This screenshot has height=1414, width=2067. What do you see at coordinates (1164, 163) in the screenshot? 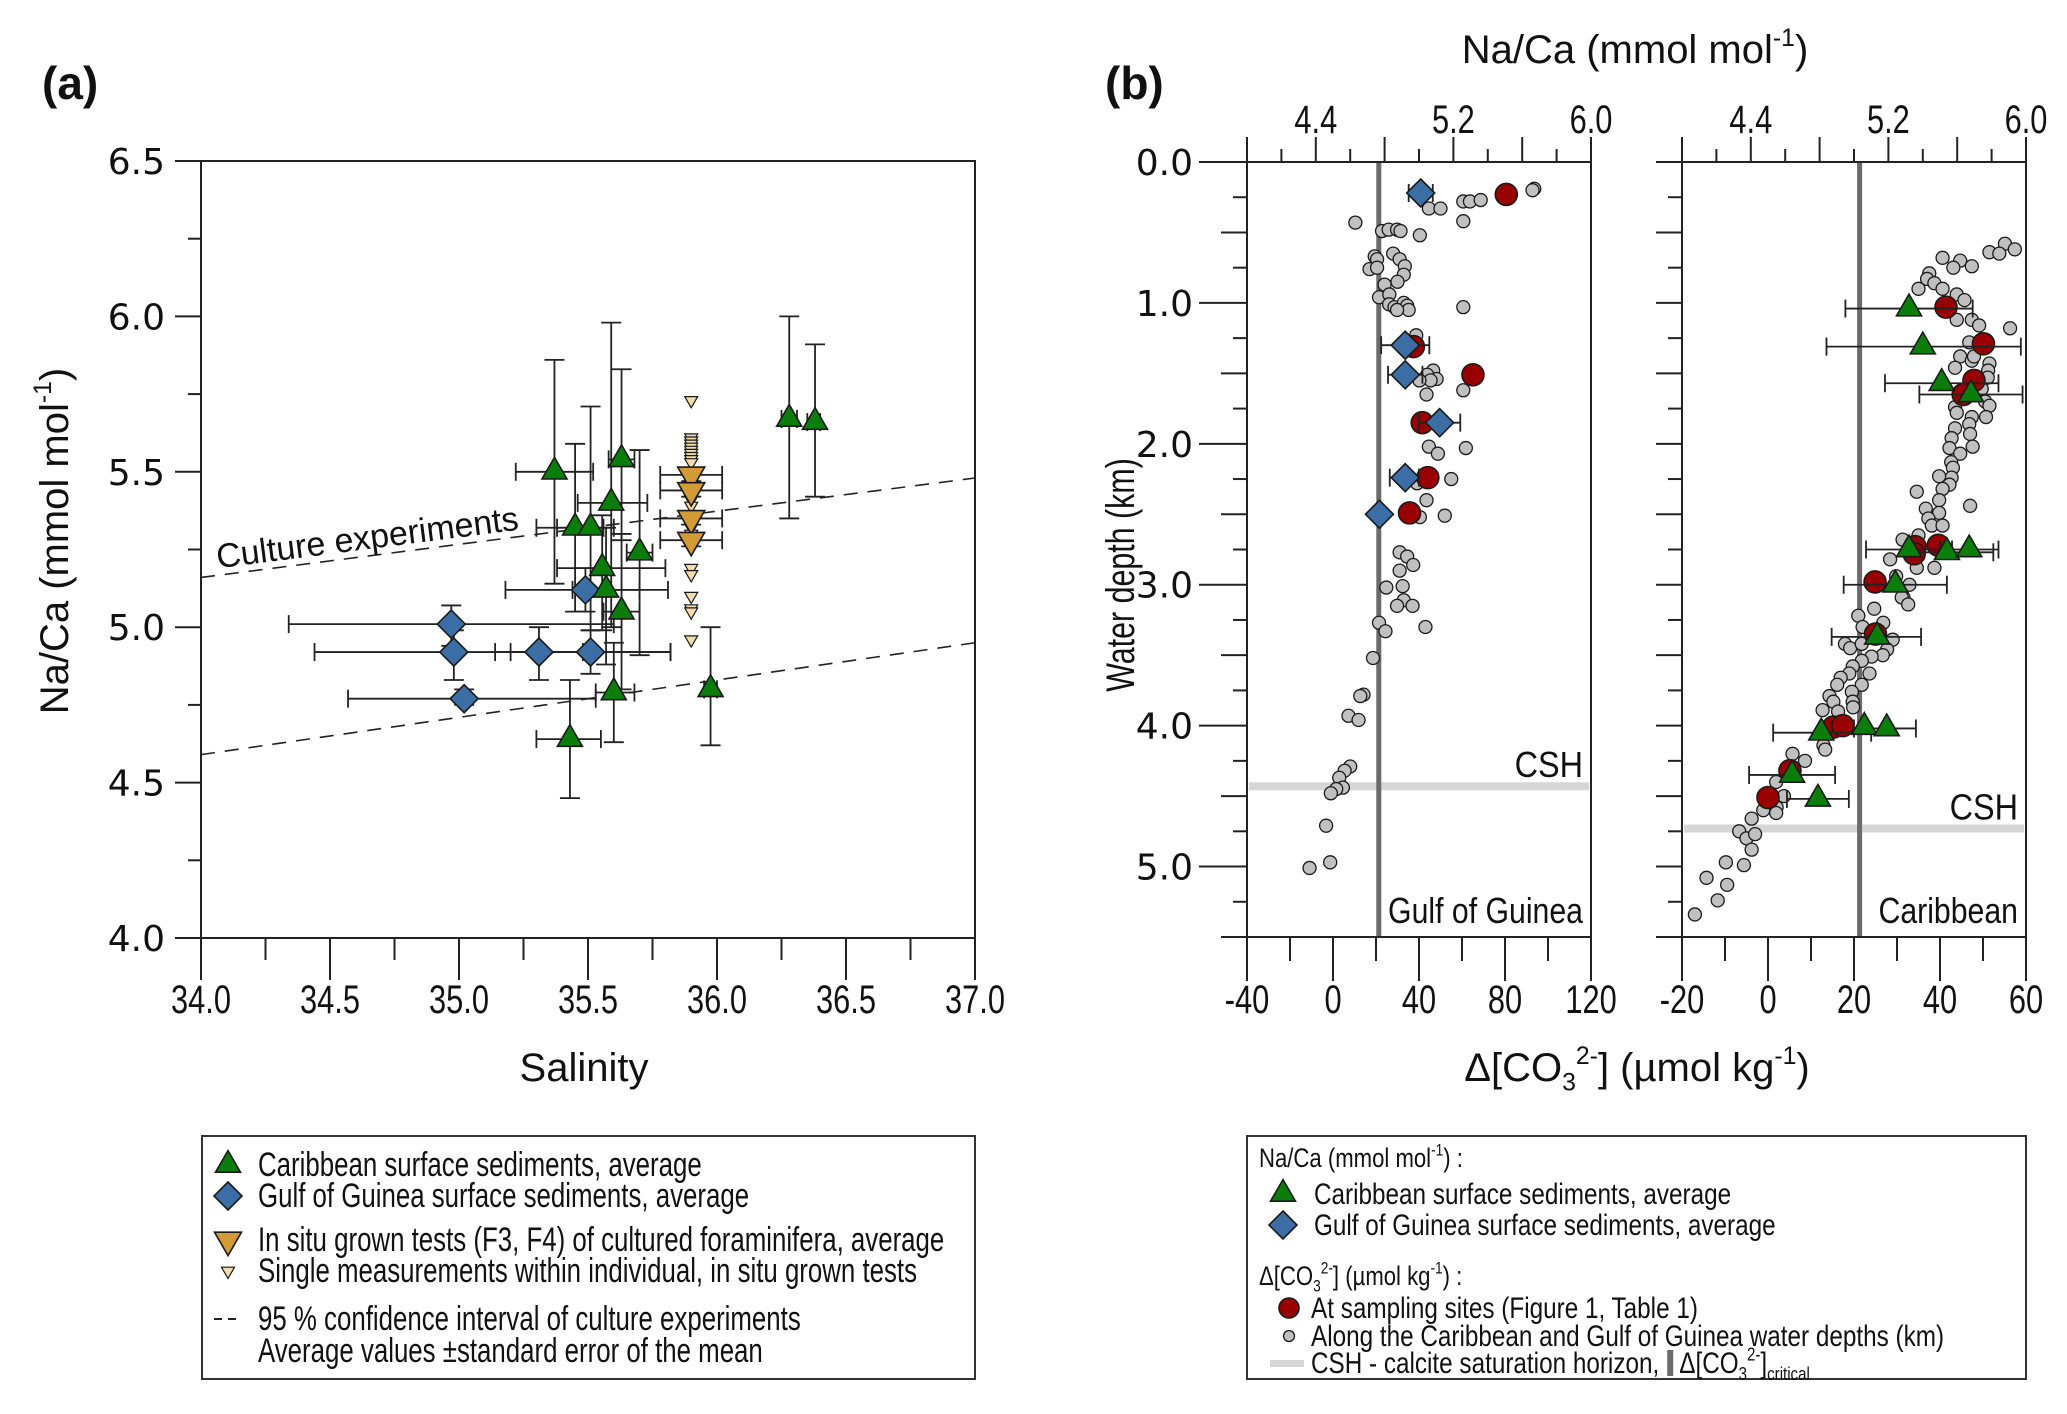
I see `y-tick-label: 0.0` at bounding box center [1164, 163].